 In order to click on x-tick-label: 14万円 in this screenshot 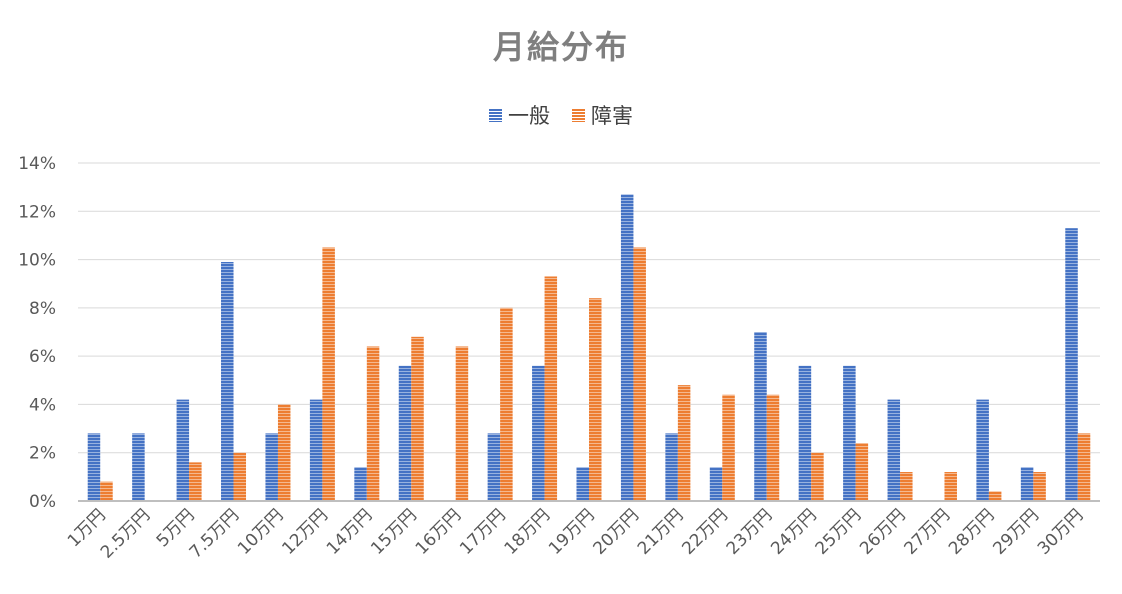, I will do `click(349, 531)`.